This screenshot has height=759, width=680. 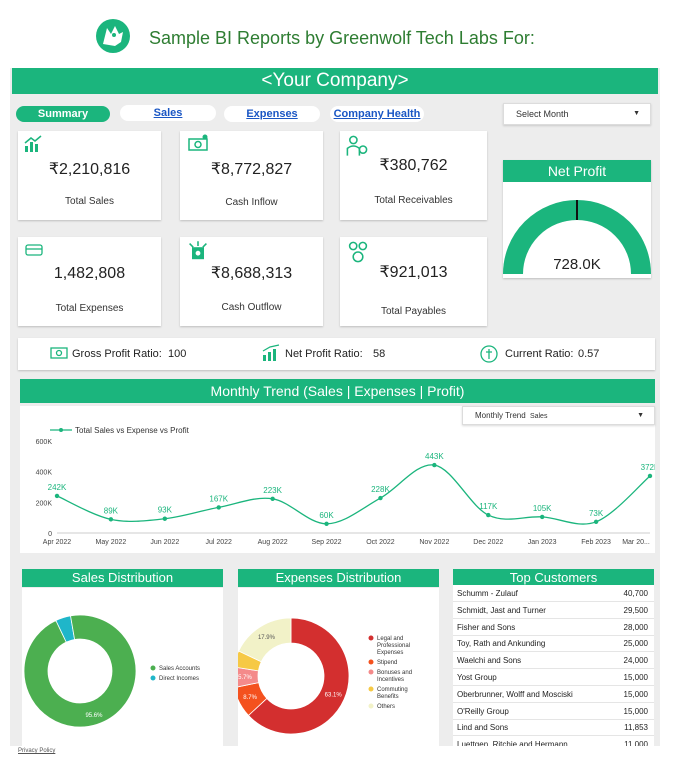 What do you see at coordinates (44, 473) in the screenshot?
I see `y-tick-label: 400K` at bounding box center [44, 473].